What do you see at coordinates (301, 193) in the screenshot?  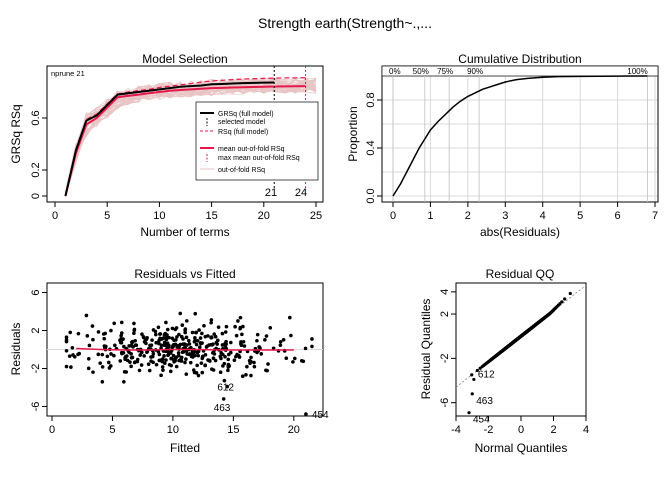 I see `max-oof-terms-label: 24` at bounding box center [301, 193].